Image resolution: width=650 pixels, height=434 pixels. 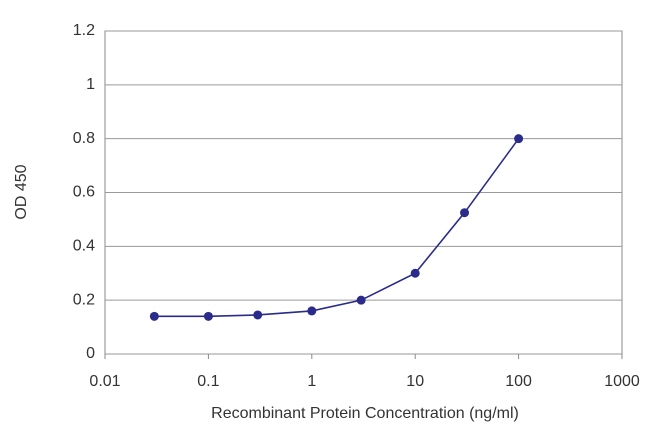 What do you see at coordinates (84, 299) in the screenshot?
I see `y-tick-label: 0.2` at bounding box center [84, 299].